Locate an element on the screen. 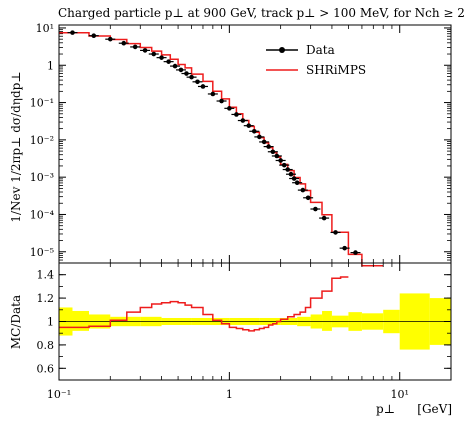 The height and width of the screenshot is (421, 467). ratio-histogram is located at coordinates (204, 304).